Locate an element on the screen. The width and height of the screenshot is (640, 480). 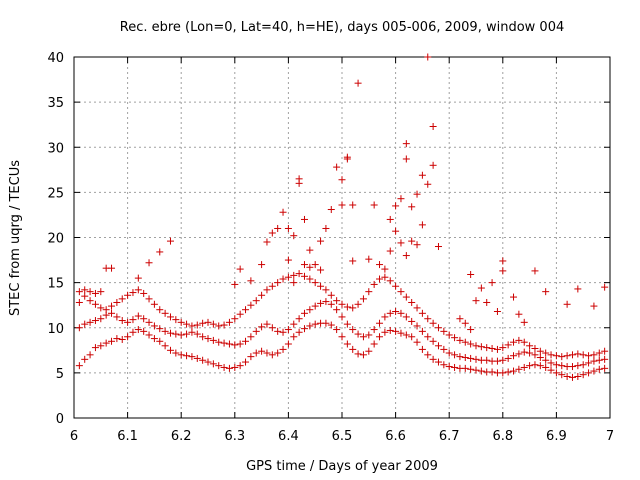
y-tick-label: 25 is located at coordinates (55, 193).